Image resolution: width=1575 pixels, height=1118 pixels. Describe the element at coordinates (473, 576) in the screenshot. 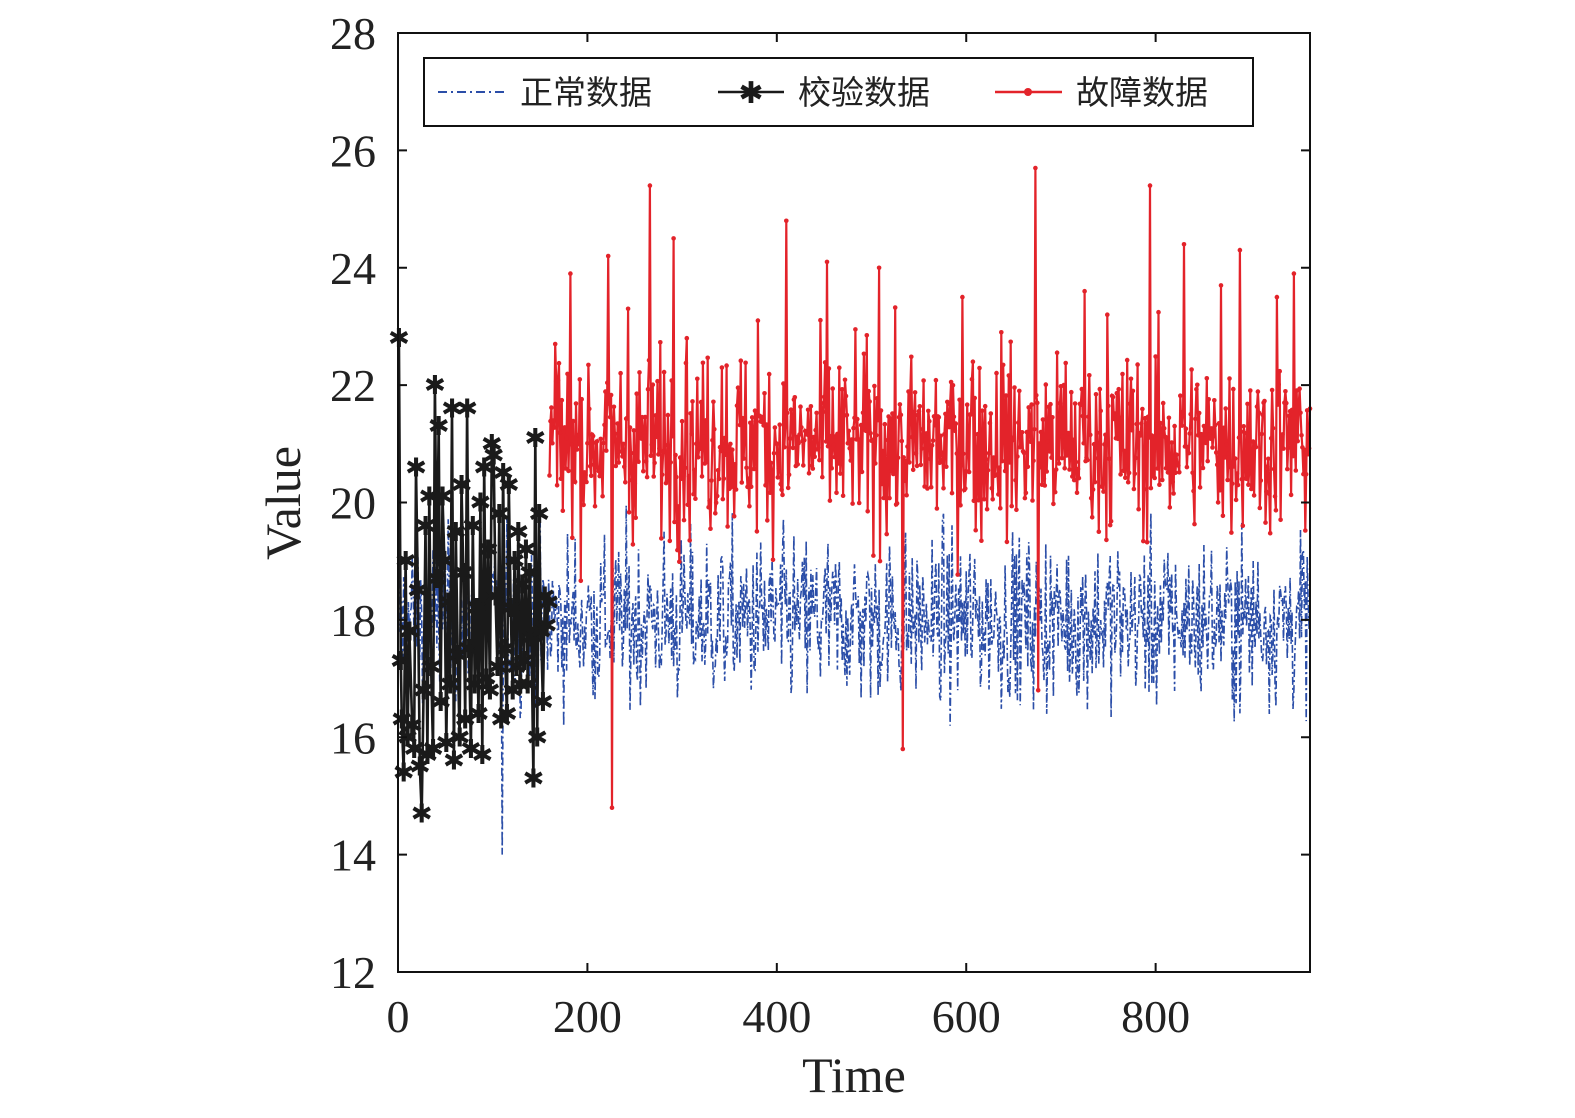

I see `series-check-line` at that location.